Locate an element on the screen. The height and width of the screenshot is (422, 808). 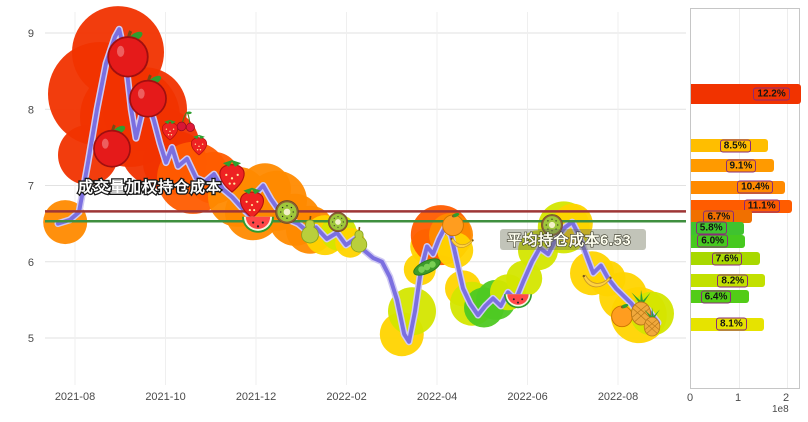
distribution-bar: 9.1% is located at coordinates (732, 166).